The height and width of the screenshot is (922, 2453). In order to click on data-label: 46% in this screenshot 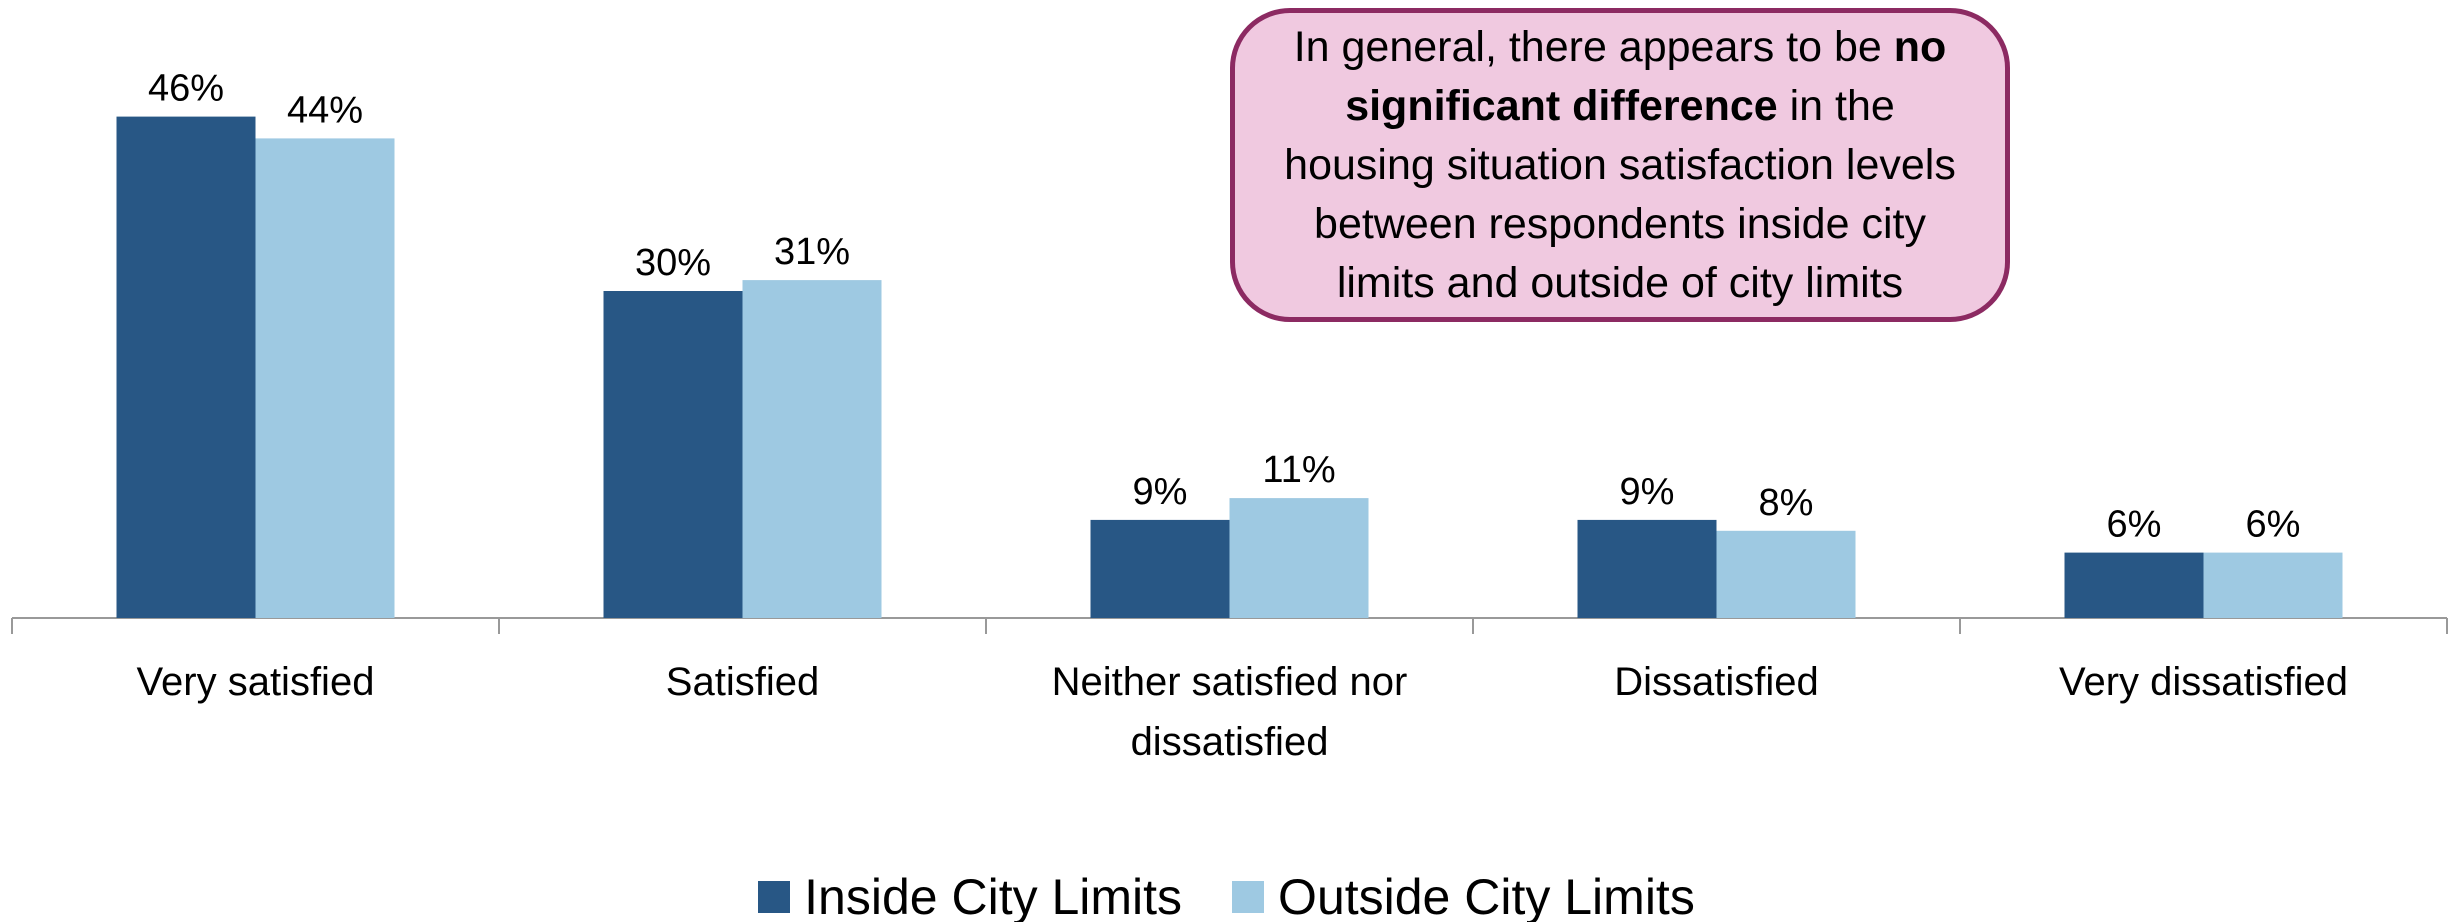, I will do `click(186, 89)`.